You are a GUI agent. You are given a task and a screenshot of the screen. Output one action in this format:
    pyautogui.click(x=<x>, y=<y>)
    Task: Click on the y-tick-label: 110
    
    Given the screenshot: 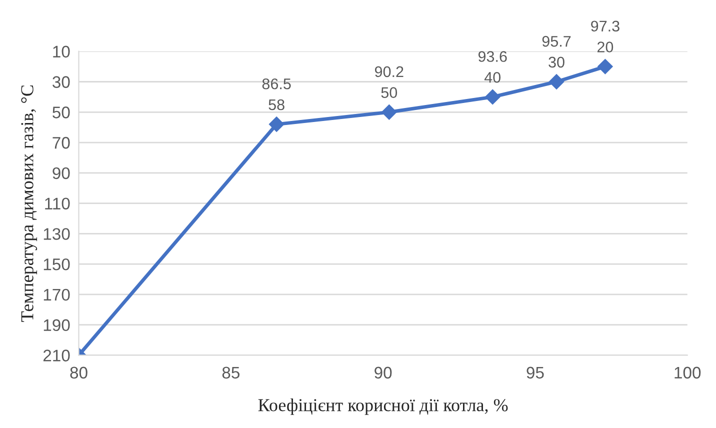 What is the action you would take?
    pyautogui.click(x=57, y=204)
    